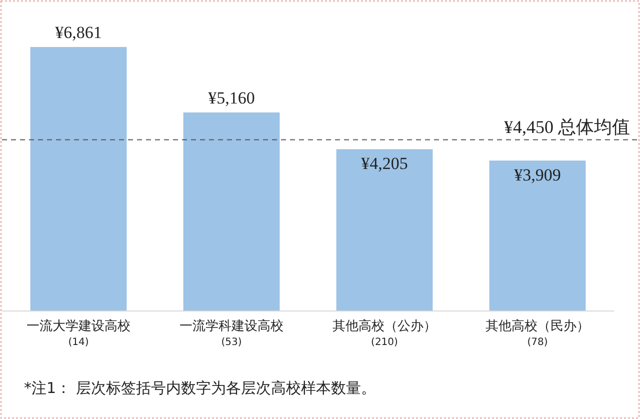  I want to click on data-label: ¥4,205, so click(384, 164).